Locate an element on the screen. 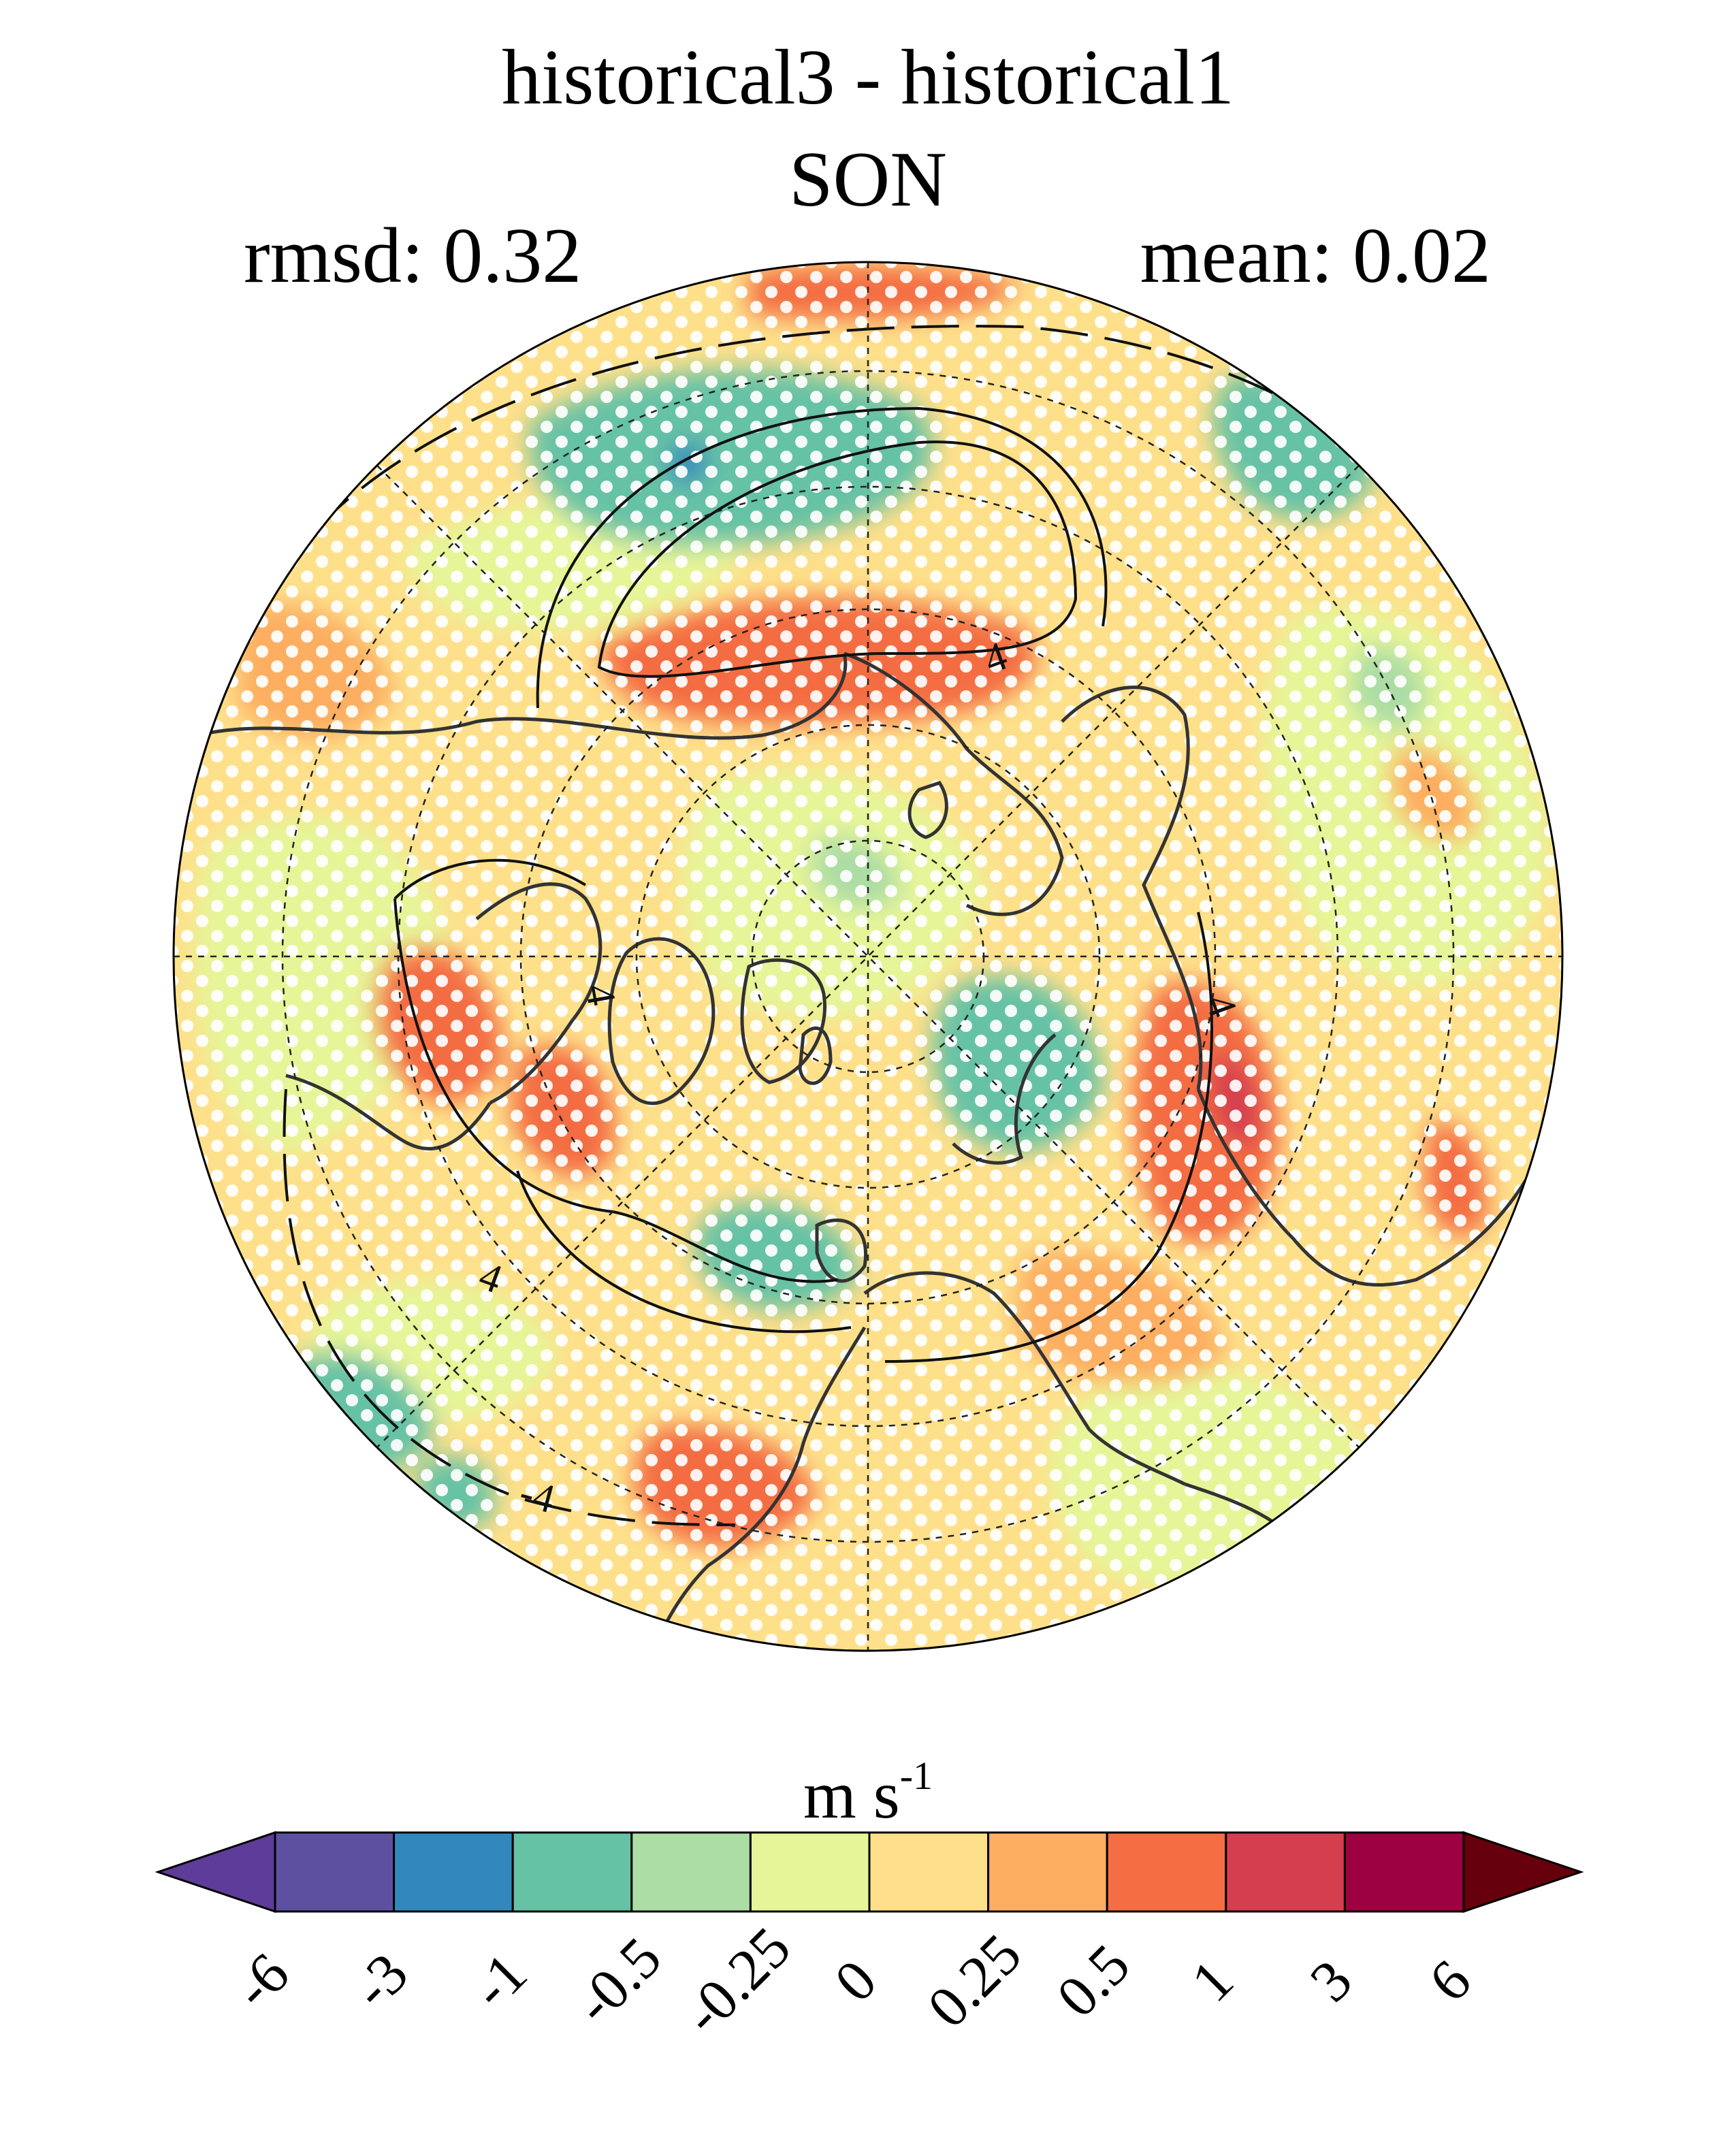 The width and height of the screenshot is (1736, 2130). colorbar-tick-label: 0.5 is located at coordinates (1093, 1981).